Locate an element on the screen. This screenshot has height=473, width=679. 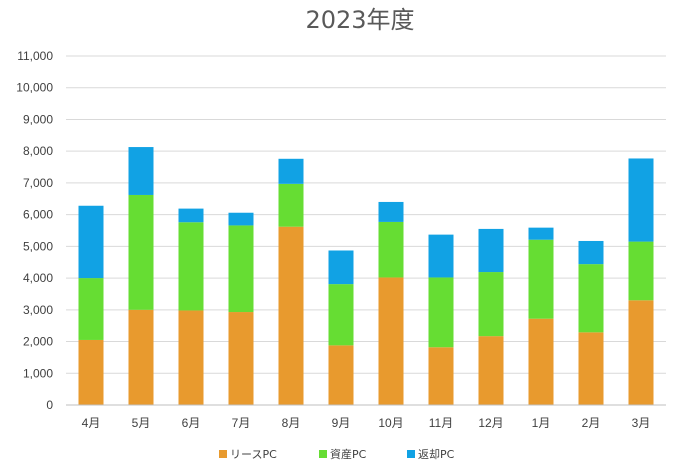
x-tick-label: 8月 is located at coordinates (291, 423).